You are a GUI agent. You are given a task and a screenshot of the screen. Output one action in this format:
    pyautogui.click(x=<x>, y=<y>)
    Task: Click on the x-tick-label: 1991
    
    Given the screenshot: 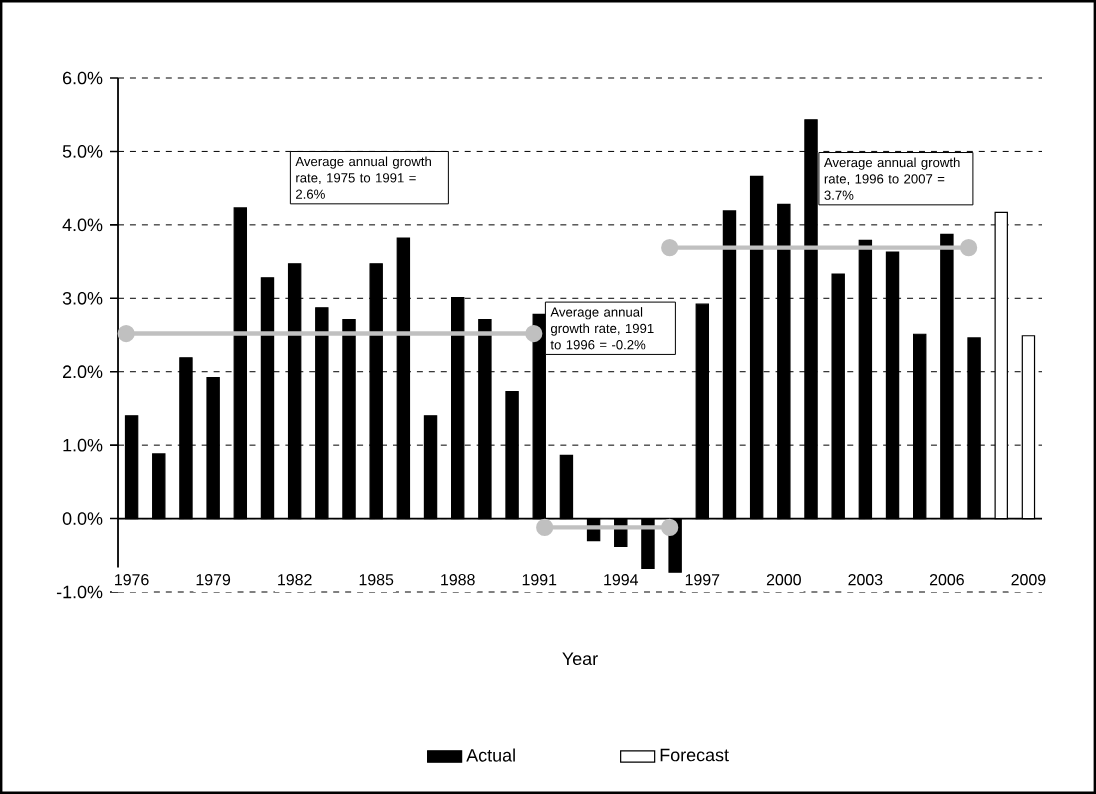 What is the action you would take?
    pyautogui.click(x=539, y=580)
    